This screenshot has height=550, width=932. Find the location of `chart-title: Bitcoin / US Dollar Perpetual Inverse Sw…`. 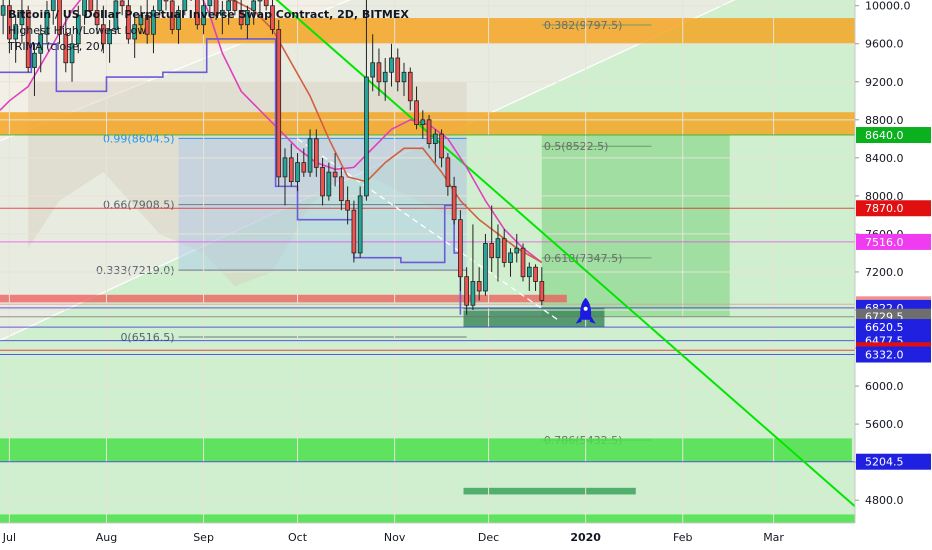

chart-title: Bitcoin / US Dollar Perpetual Inverse Sw… is located at coordinates (208, 14).